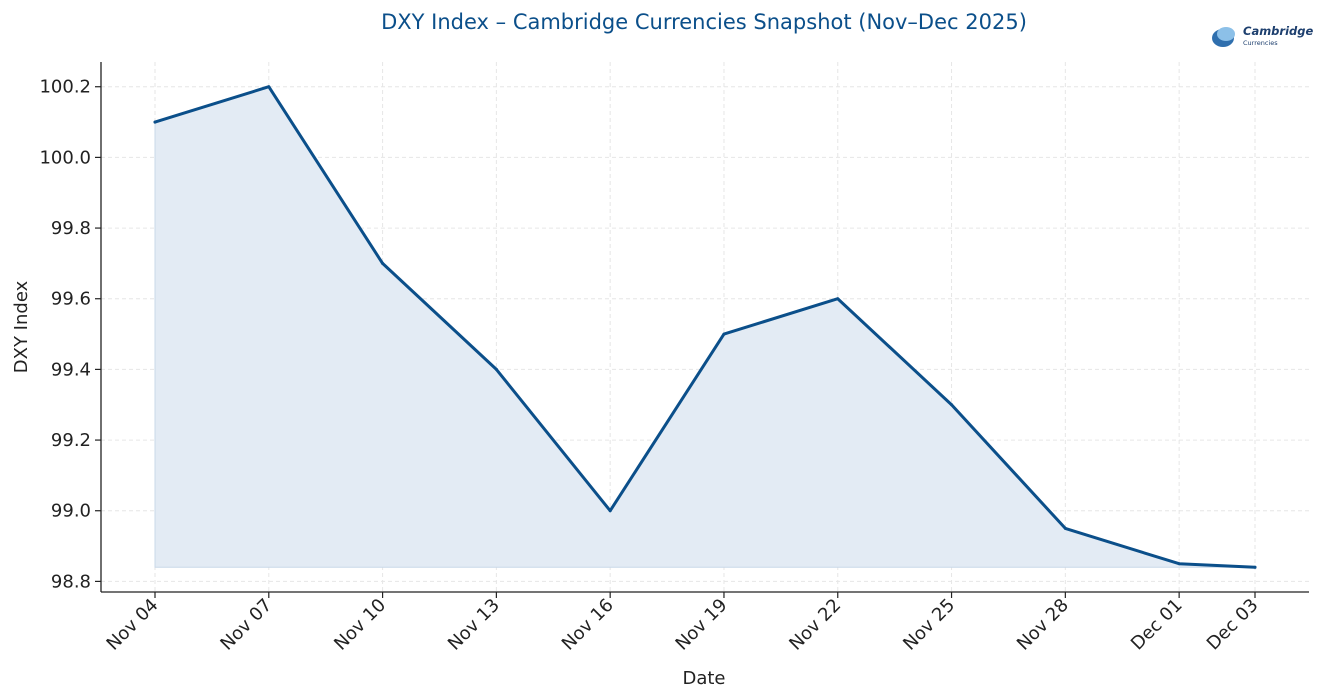  What do you see at coordinates (1226, 34) in the screenshot?
I see `logo-highlight-icon` at bounding box center [1226, 34].